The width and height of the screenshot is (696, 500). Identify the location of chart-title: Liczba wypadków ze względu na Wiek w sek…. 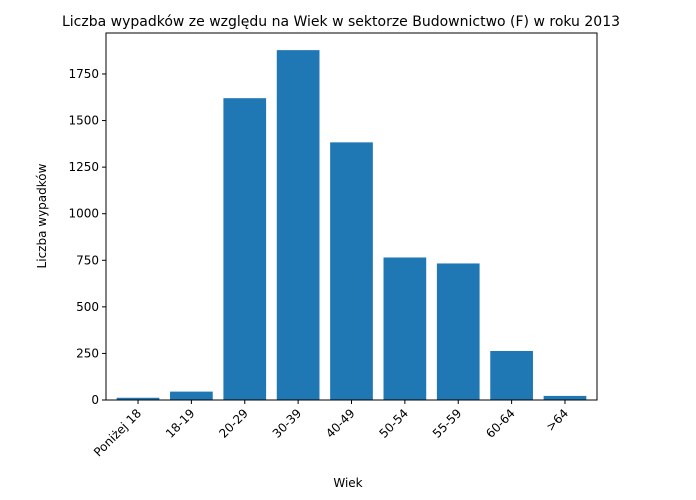
(341, 22).